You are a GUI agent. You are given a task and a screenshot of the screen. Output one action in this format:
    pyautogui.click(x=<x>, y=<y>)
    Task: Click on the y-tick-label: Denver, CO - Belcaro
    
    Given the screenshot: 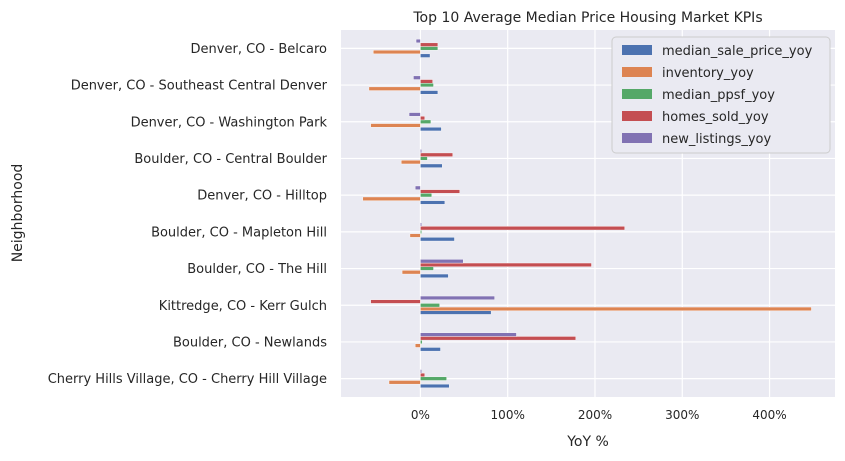 What is the action you would take?
    pyautogui.click(x=259, y=49)
    